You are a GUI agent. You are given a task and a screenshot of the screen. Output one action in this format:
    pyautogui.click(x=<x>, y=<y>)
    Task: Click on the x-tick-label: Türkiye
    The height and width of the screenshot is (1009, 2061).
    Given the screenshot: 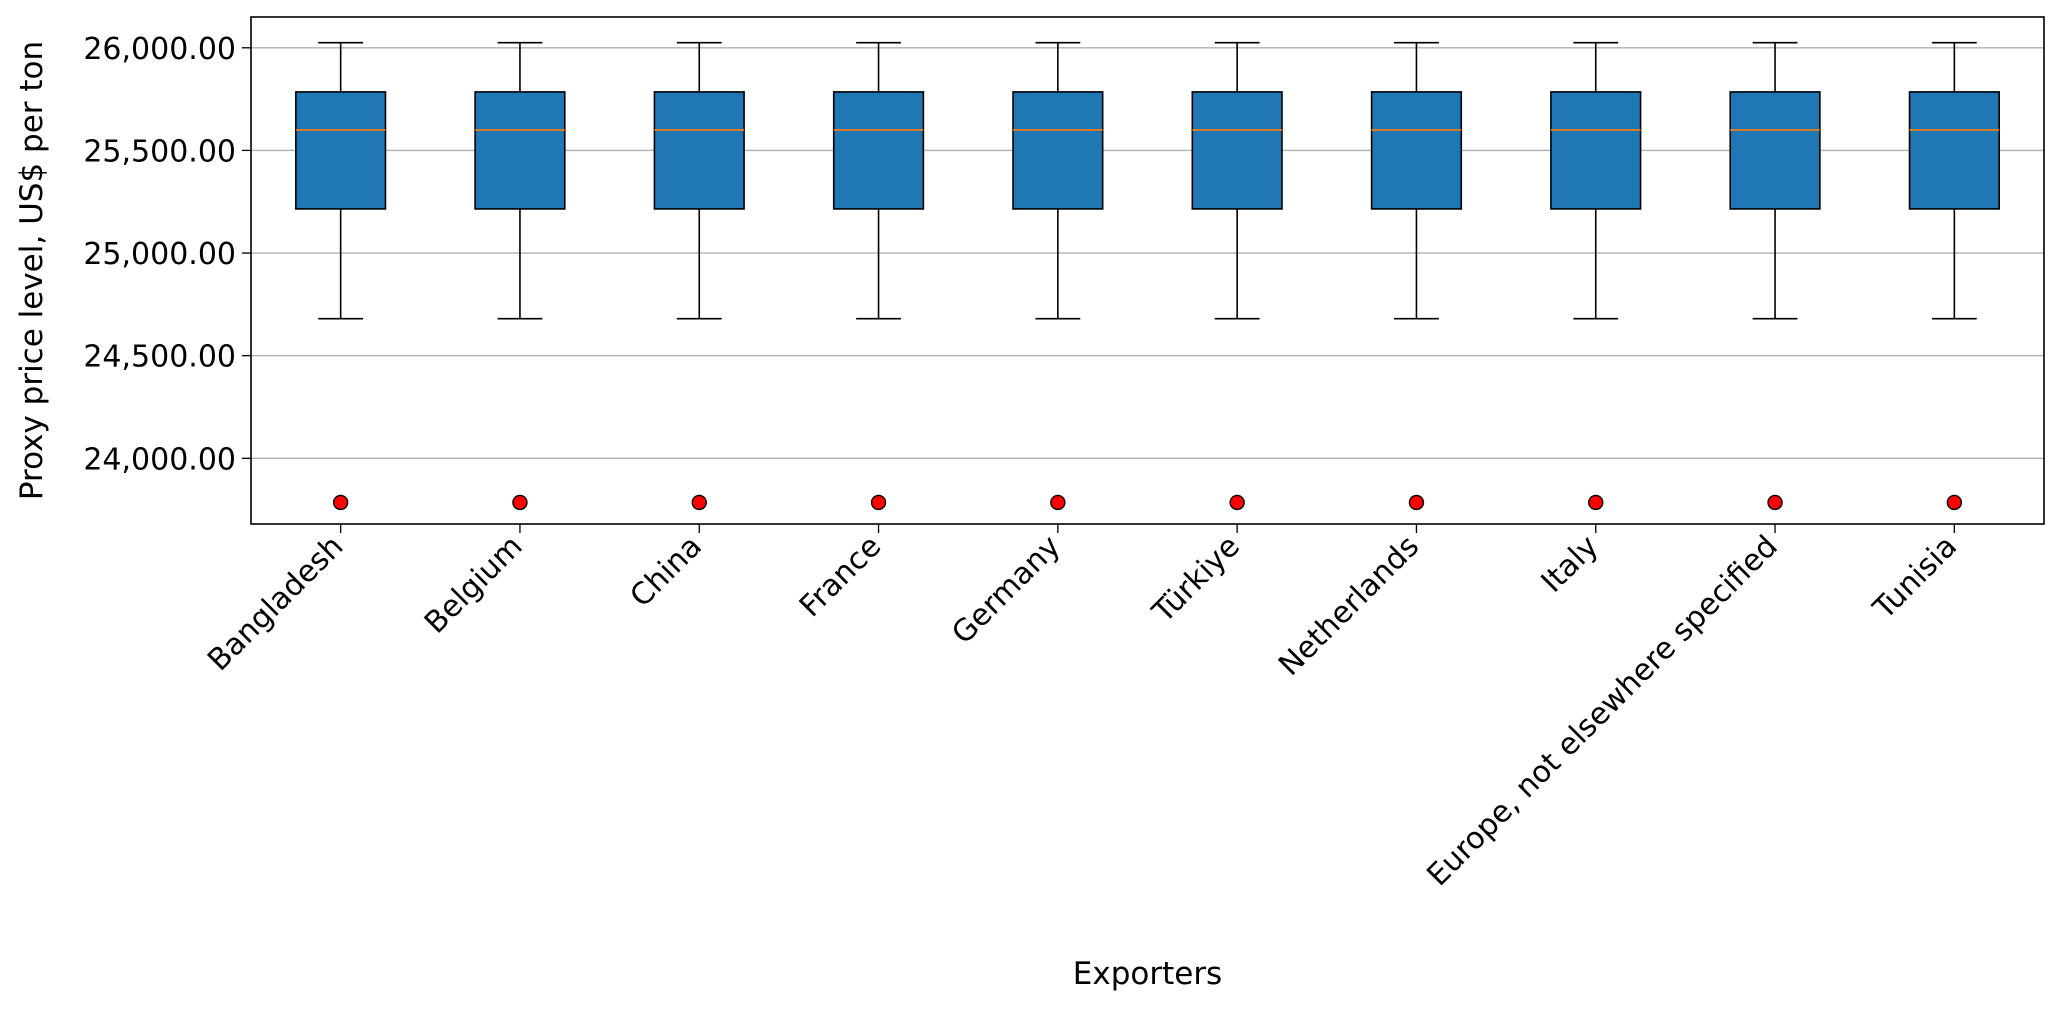 What is the action you would take?
    pyautogui.click(x=1195, y=579)
    